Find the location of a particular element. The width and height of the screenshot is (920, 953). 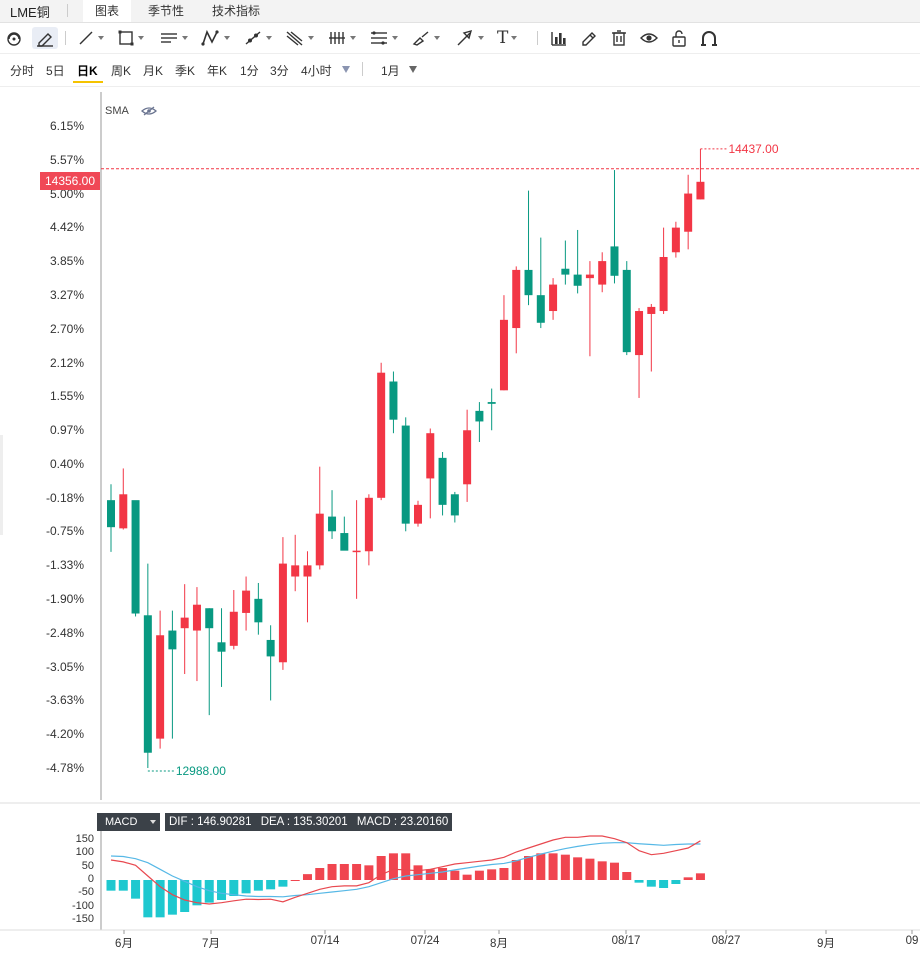

toolbar-divider is located at coordinates (65, 38).